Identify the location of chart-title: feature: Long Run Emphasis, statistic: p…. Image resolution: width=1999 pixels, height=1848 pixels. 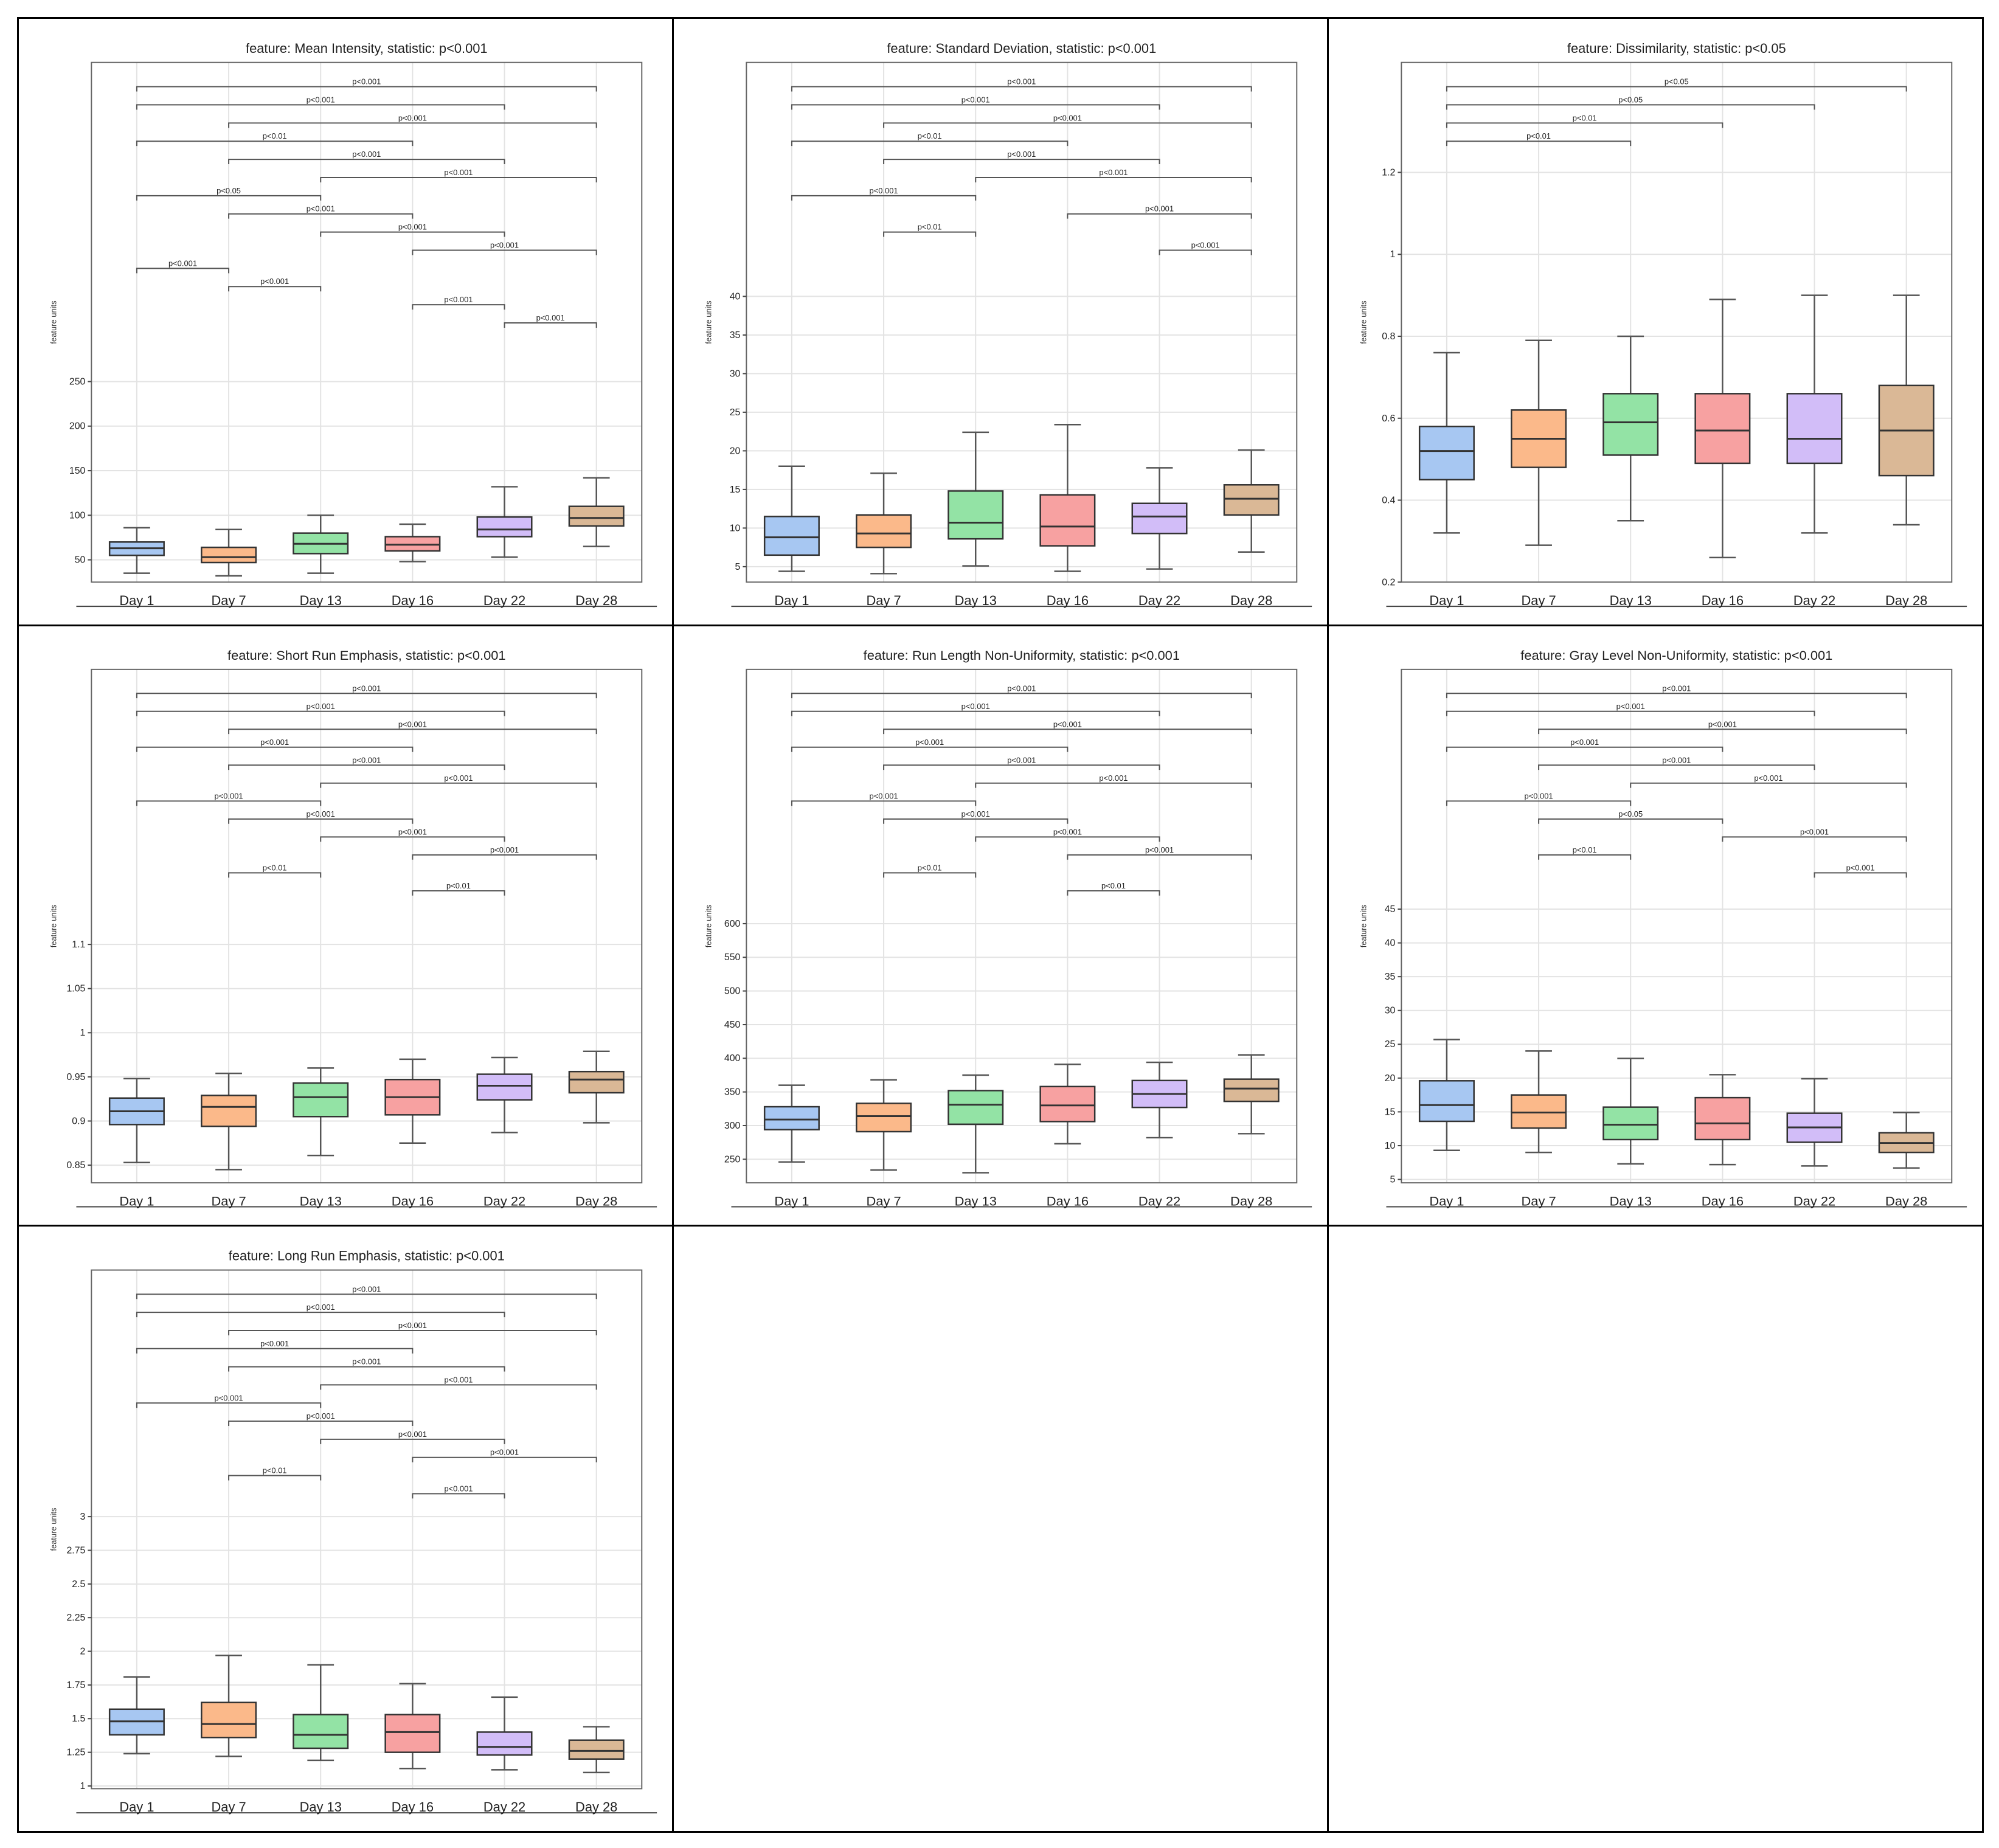
(367, 1256).